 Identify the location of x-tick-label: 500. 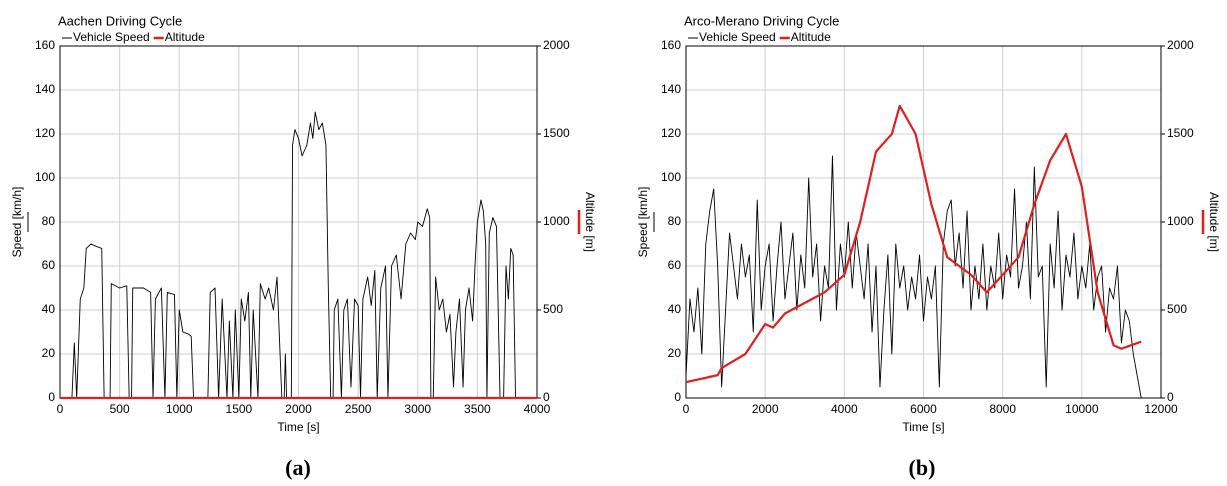
(120, 409).